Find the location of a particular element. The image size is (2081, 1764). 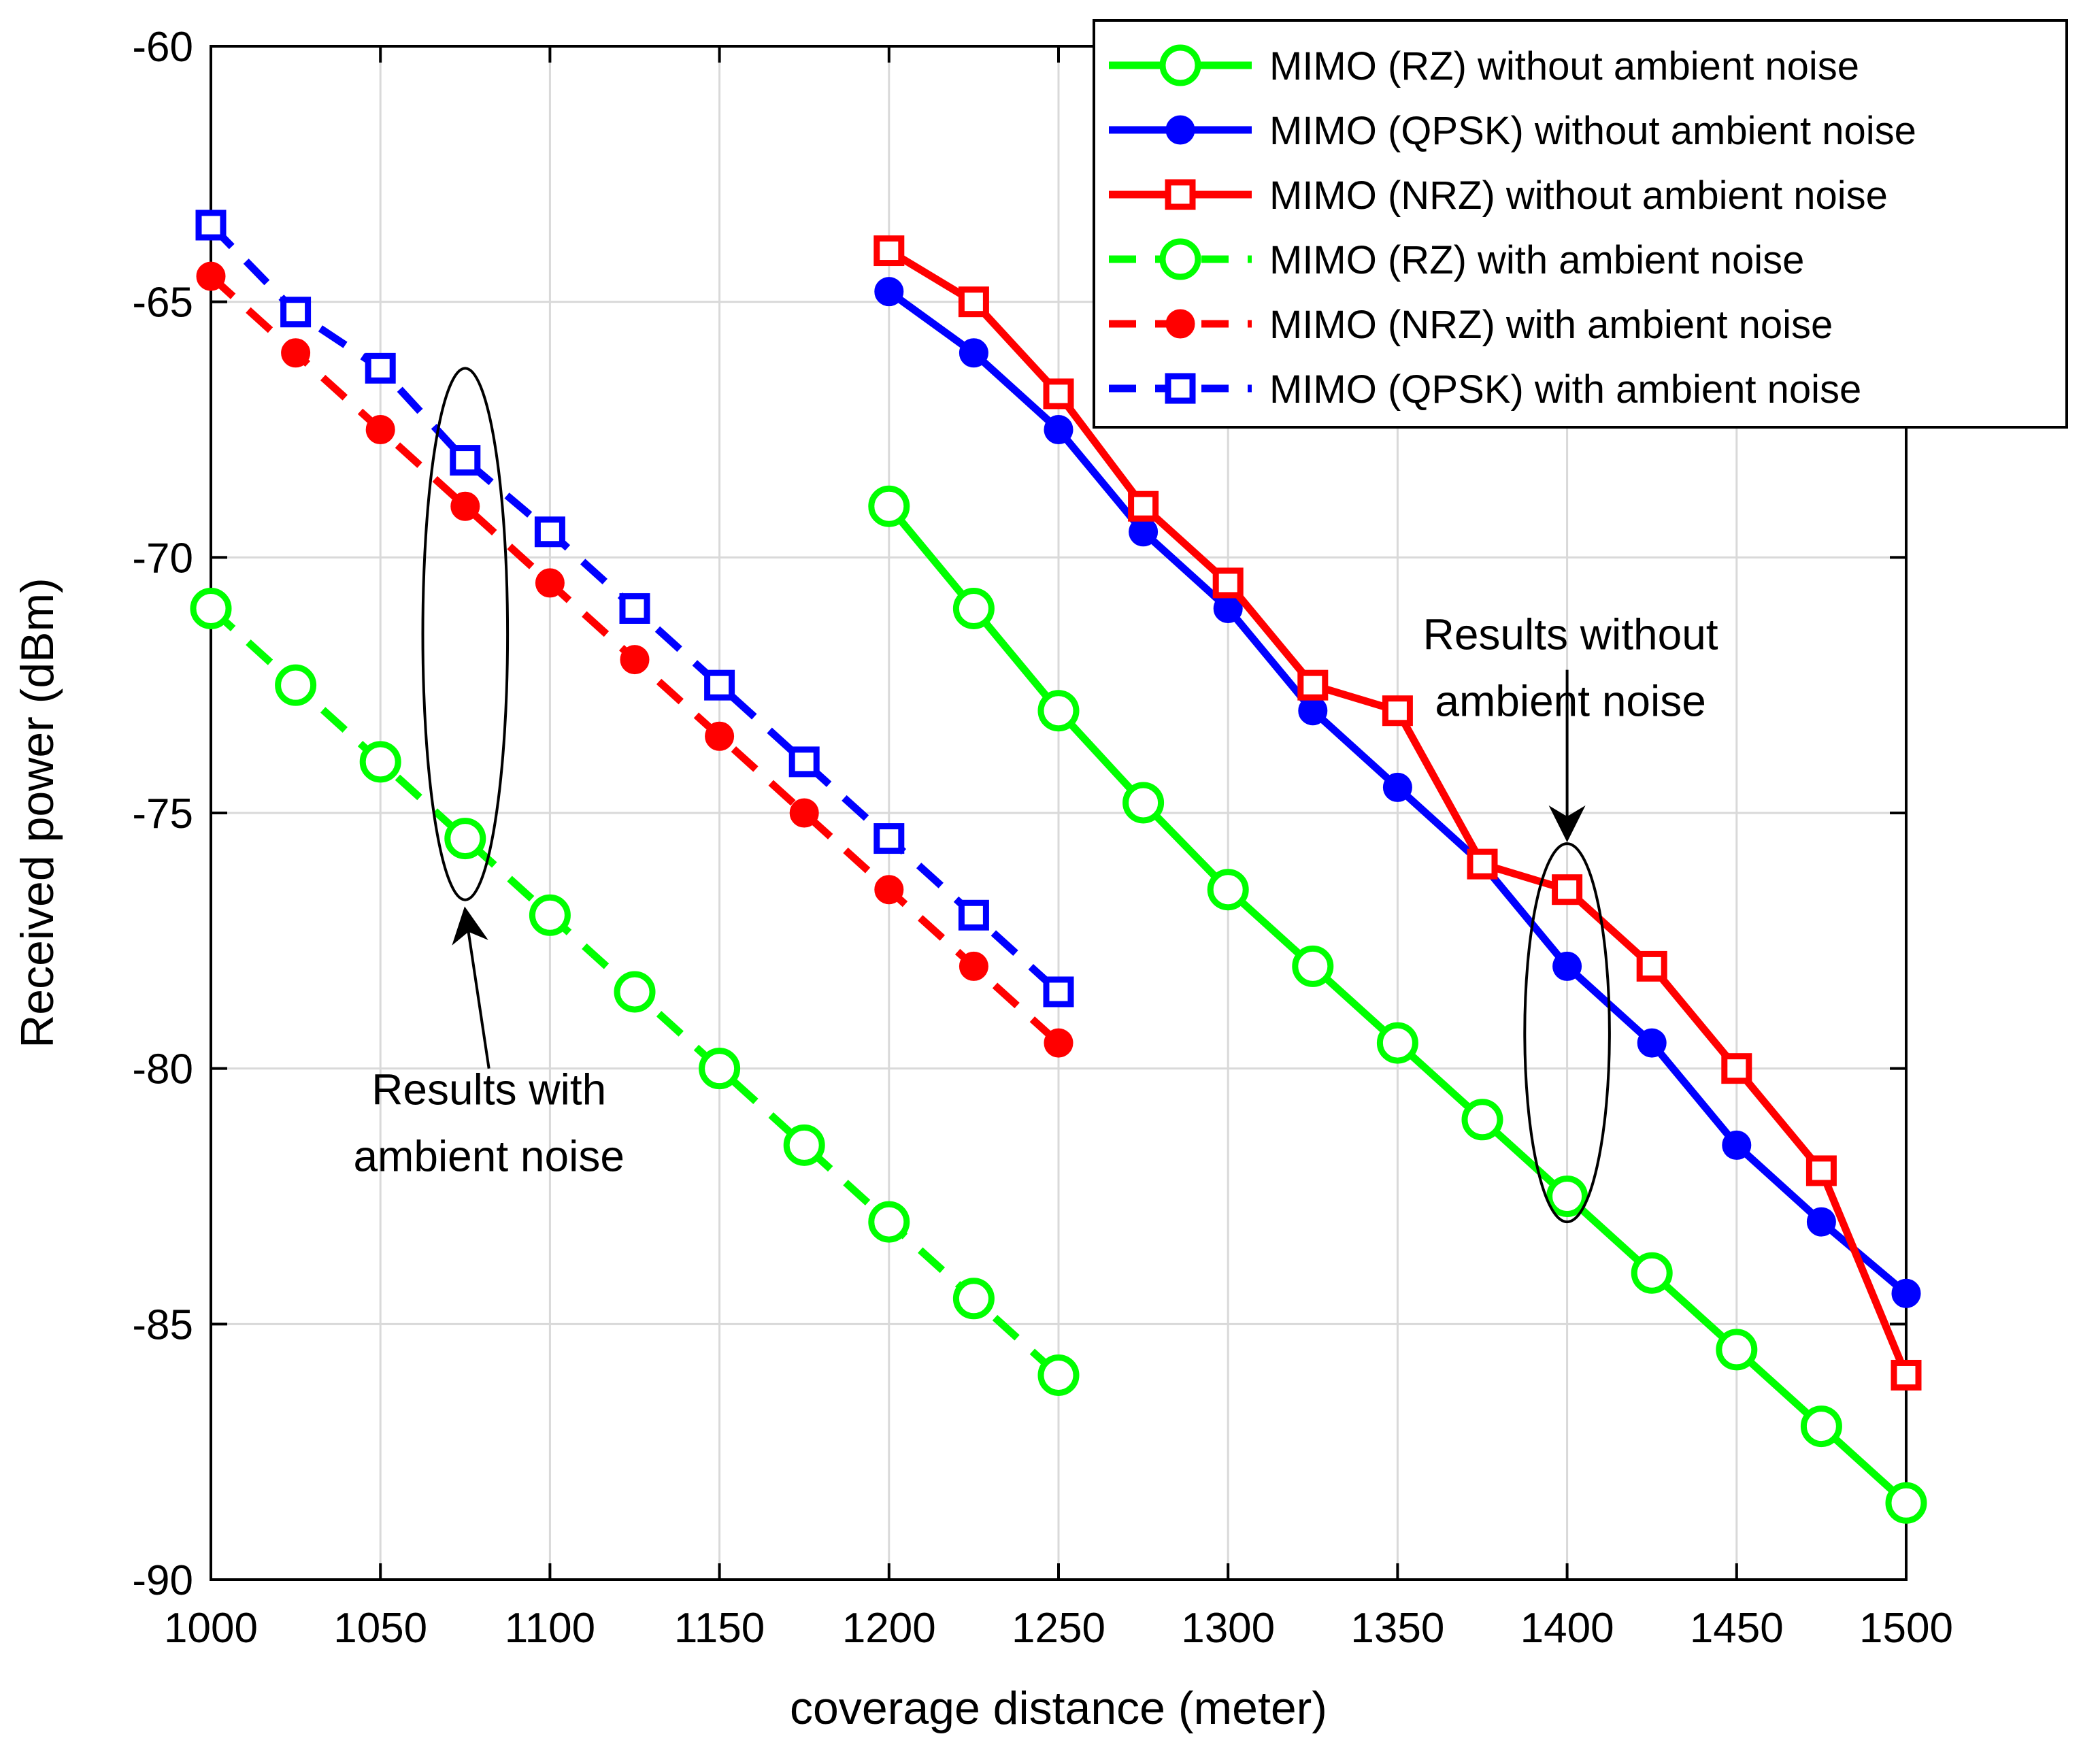

annotation-text: Results with is located at coordinates (488, 1089).